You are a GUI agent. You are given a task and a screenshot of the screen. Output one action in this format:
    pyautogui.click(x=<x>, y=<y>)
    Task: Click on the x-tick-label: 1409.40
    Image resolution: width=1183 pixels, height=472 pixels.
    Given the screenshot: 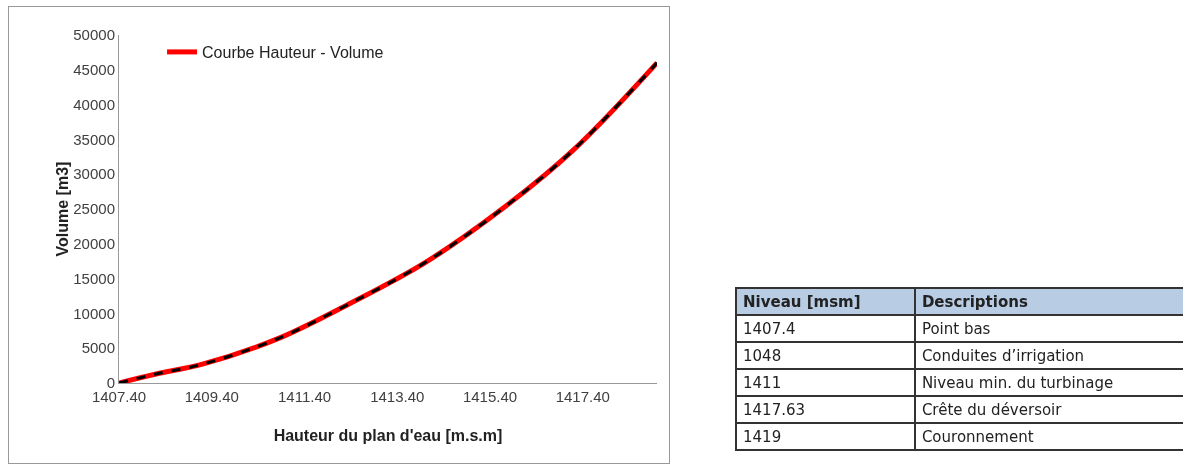 What is the action you would take?
    pyautogui.click(x=211, y=396)
    